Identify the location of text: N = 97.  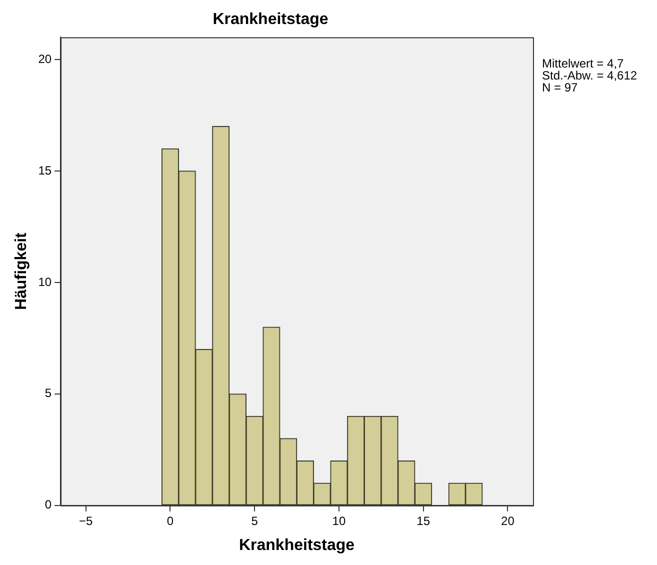
(560, 87).